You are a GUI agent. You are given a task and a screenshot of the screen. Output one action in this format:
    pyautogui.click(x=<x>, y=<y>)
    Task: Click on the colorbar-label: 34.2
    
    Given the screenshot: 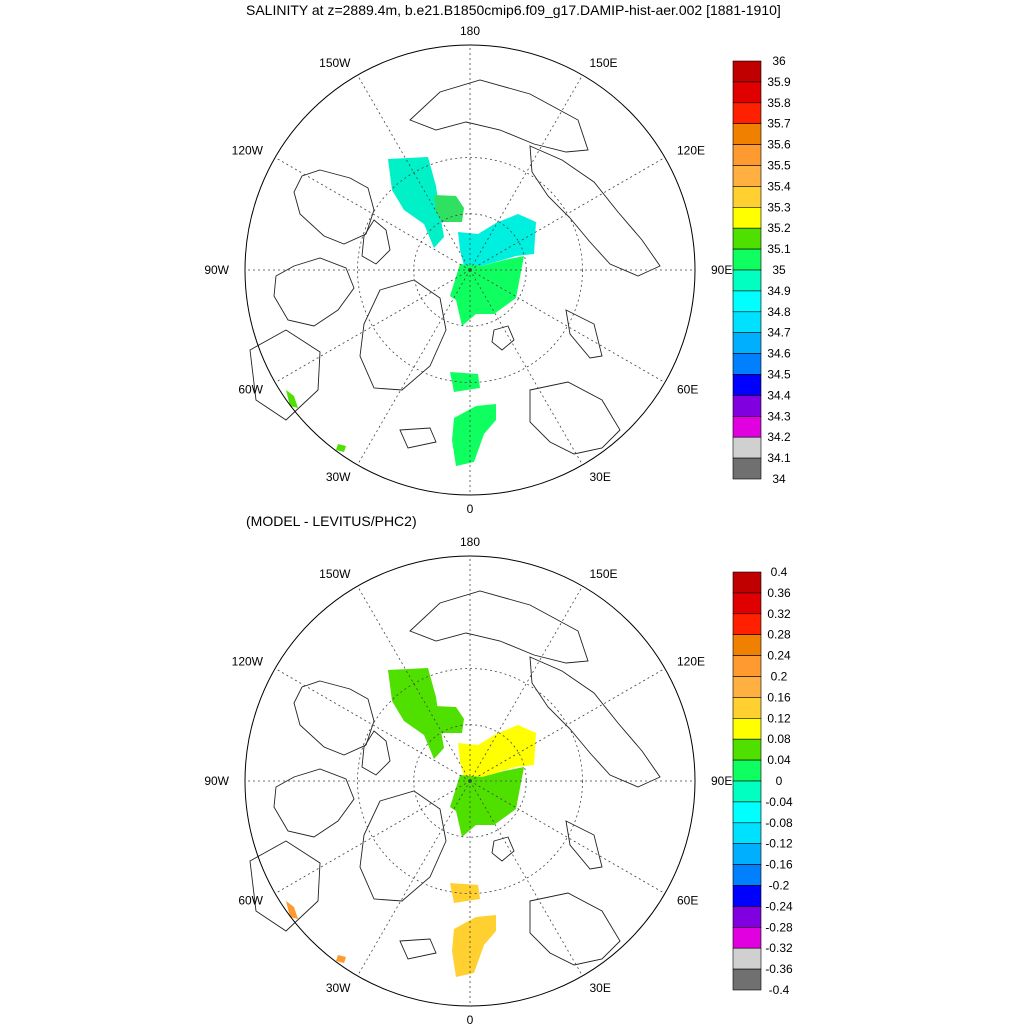 What is the action you would take?
    pyautogui.click(x=779, y=437)
    